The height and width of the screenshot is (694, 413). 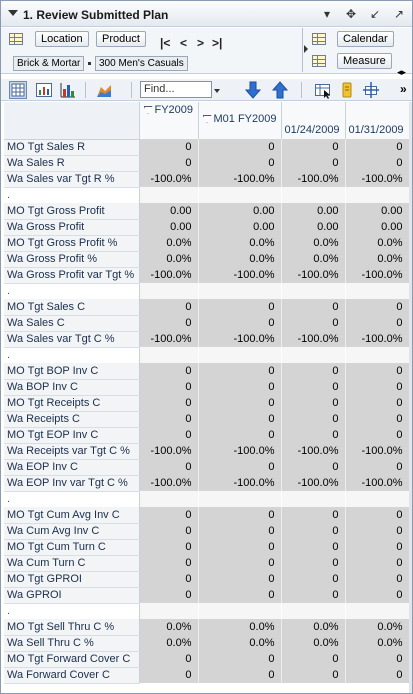 What do you see at coordinates (365, 39) in the screenshot?
I see `calendar-button: Calendar` at bounding box center [365, 39].